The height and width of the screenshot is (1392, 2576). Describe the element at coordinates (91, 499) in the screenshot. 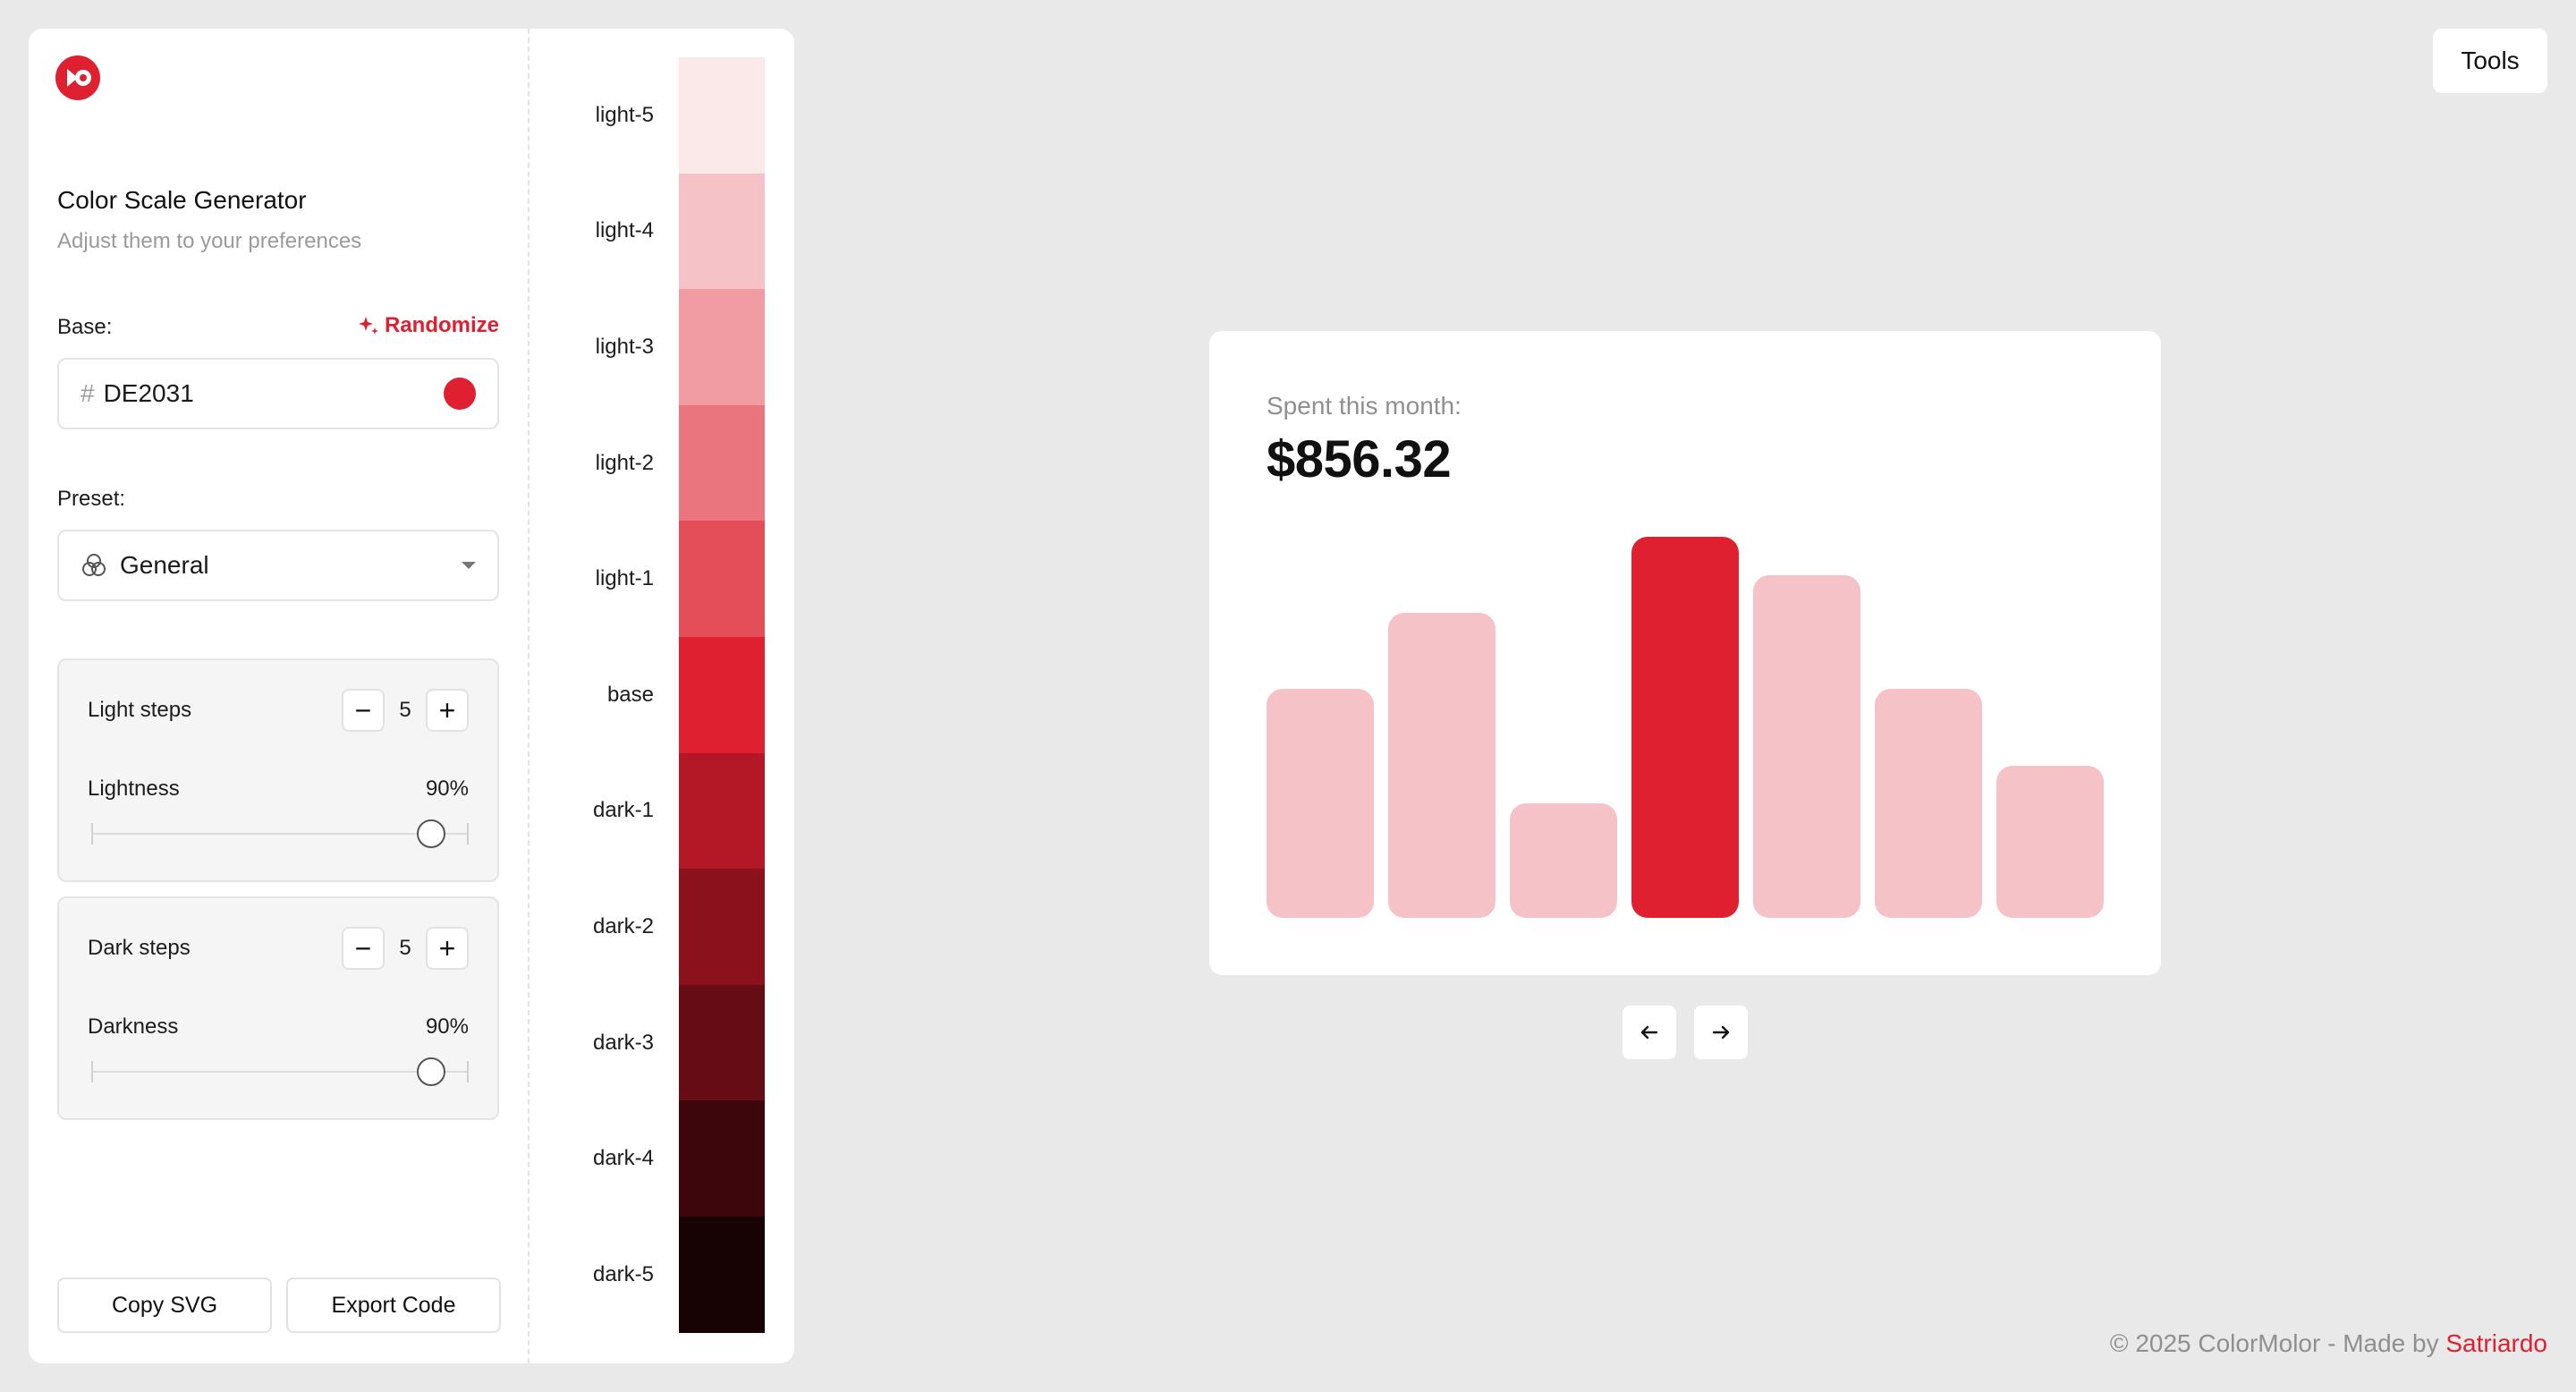

I see `preset-label: Preset:` at that location.